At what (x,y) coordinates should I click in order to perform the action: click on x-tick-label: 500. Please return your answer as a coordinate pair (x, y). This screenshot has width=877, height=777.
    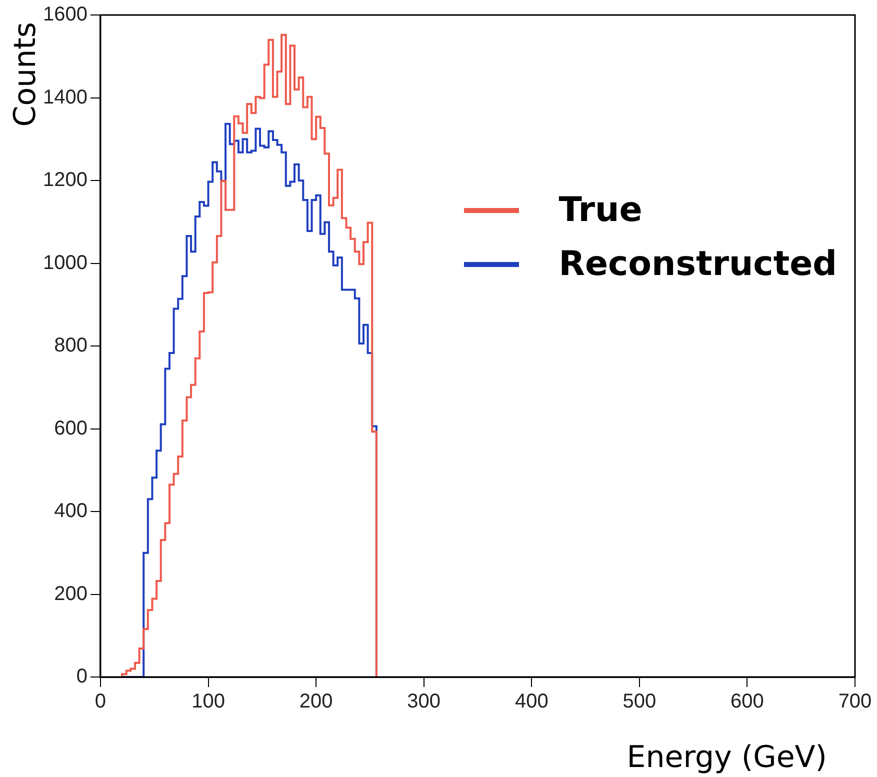
    Looking at the image, I should click on (639, 701).